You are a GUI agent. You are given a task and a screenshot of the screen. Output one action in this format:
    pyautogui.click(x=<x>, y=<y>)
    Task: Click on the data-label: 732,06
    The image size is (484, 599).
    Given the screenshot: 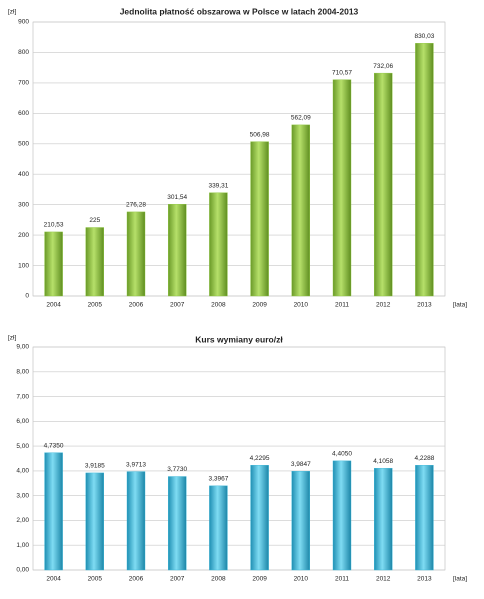 What is the action you would take?
    pyautogui.click(x=383, y=66)
    